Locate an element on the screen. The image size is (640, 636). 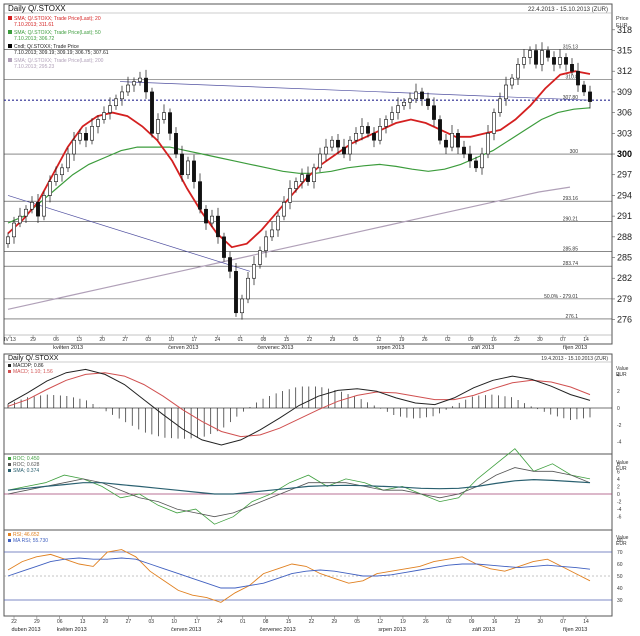
x-tick-label: 14 is located at coordinates (586, 340).